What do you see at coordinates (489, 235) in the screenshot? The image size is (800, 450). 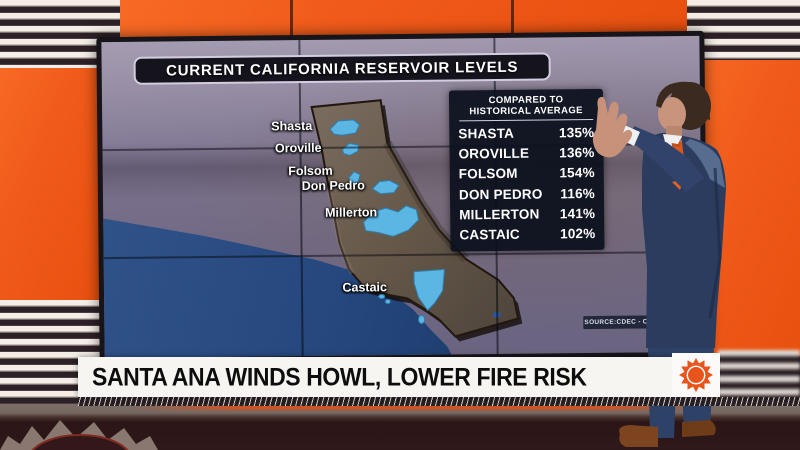 I see `reservoir-name: CASTAIC` at bounding box center [489, 235].